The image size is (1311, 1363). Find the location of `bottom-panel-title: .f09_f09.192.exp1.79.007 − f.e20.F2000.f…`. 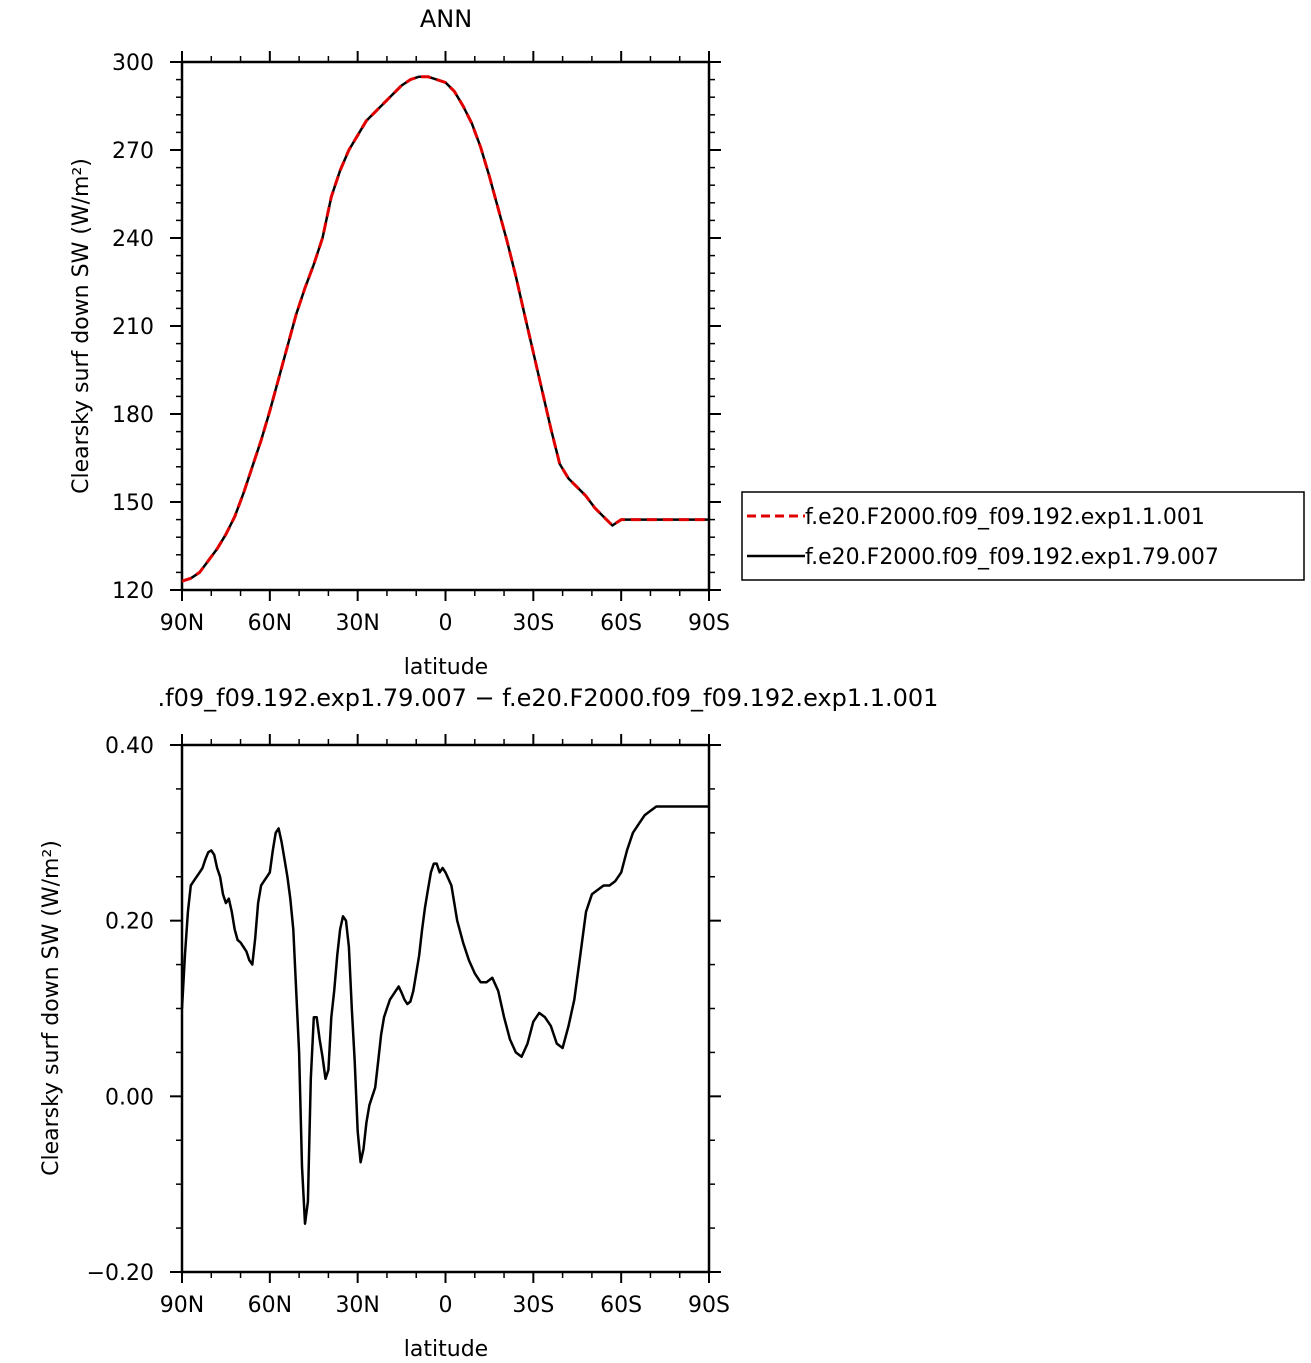

bottom-panel-title: .f09_f09.192.exp1.79.007 − f.e20.F2000.f… is located at coordinates (548, 698).